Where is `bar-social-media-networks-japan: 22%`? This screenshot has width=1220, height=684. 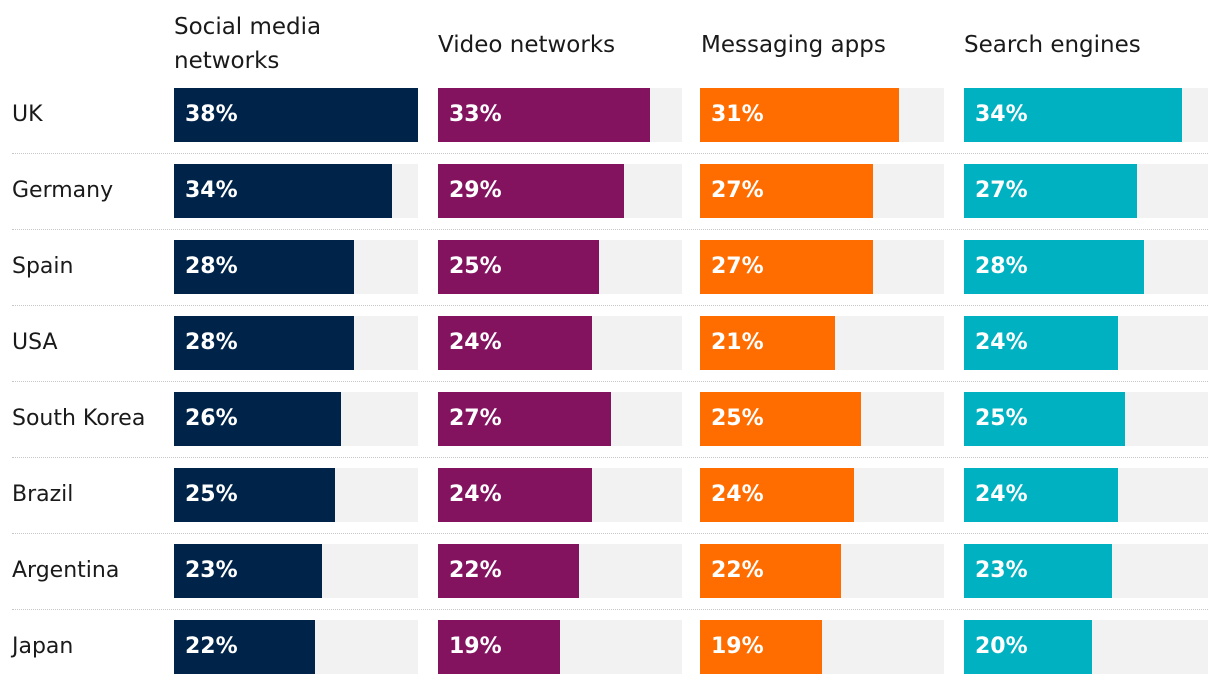 bar-social-media-networks-japan: 22% is located at coordinates (244, 647).